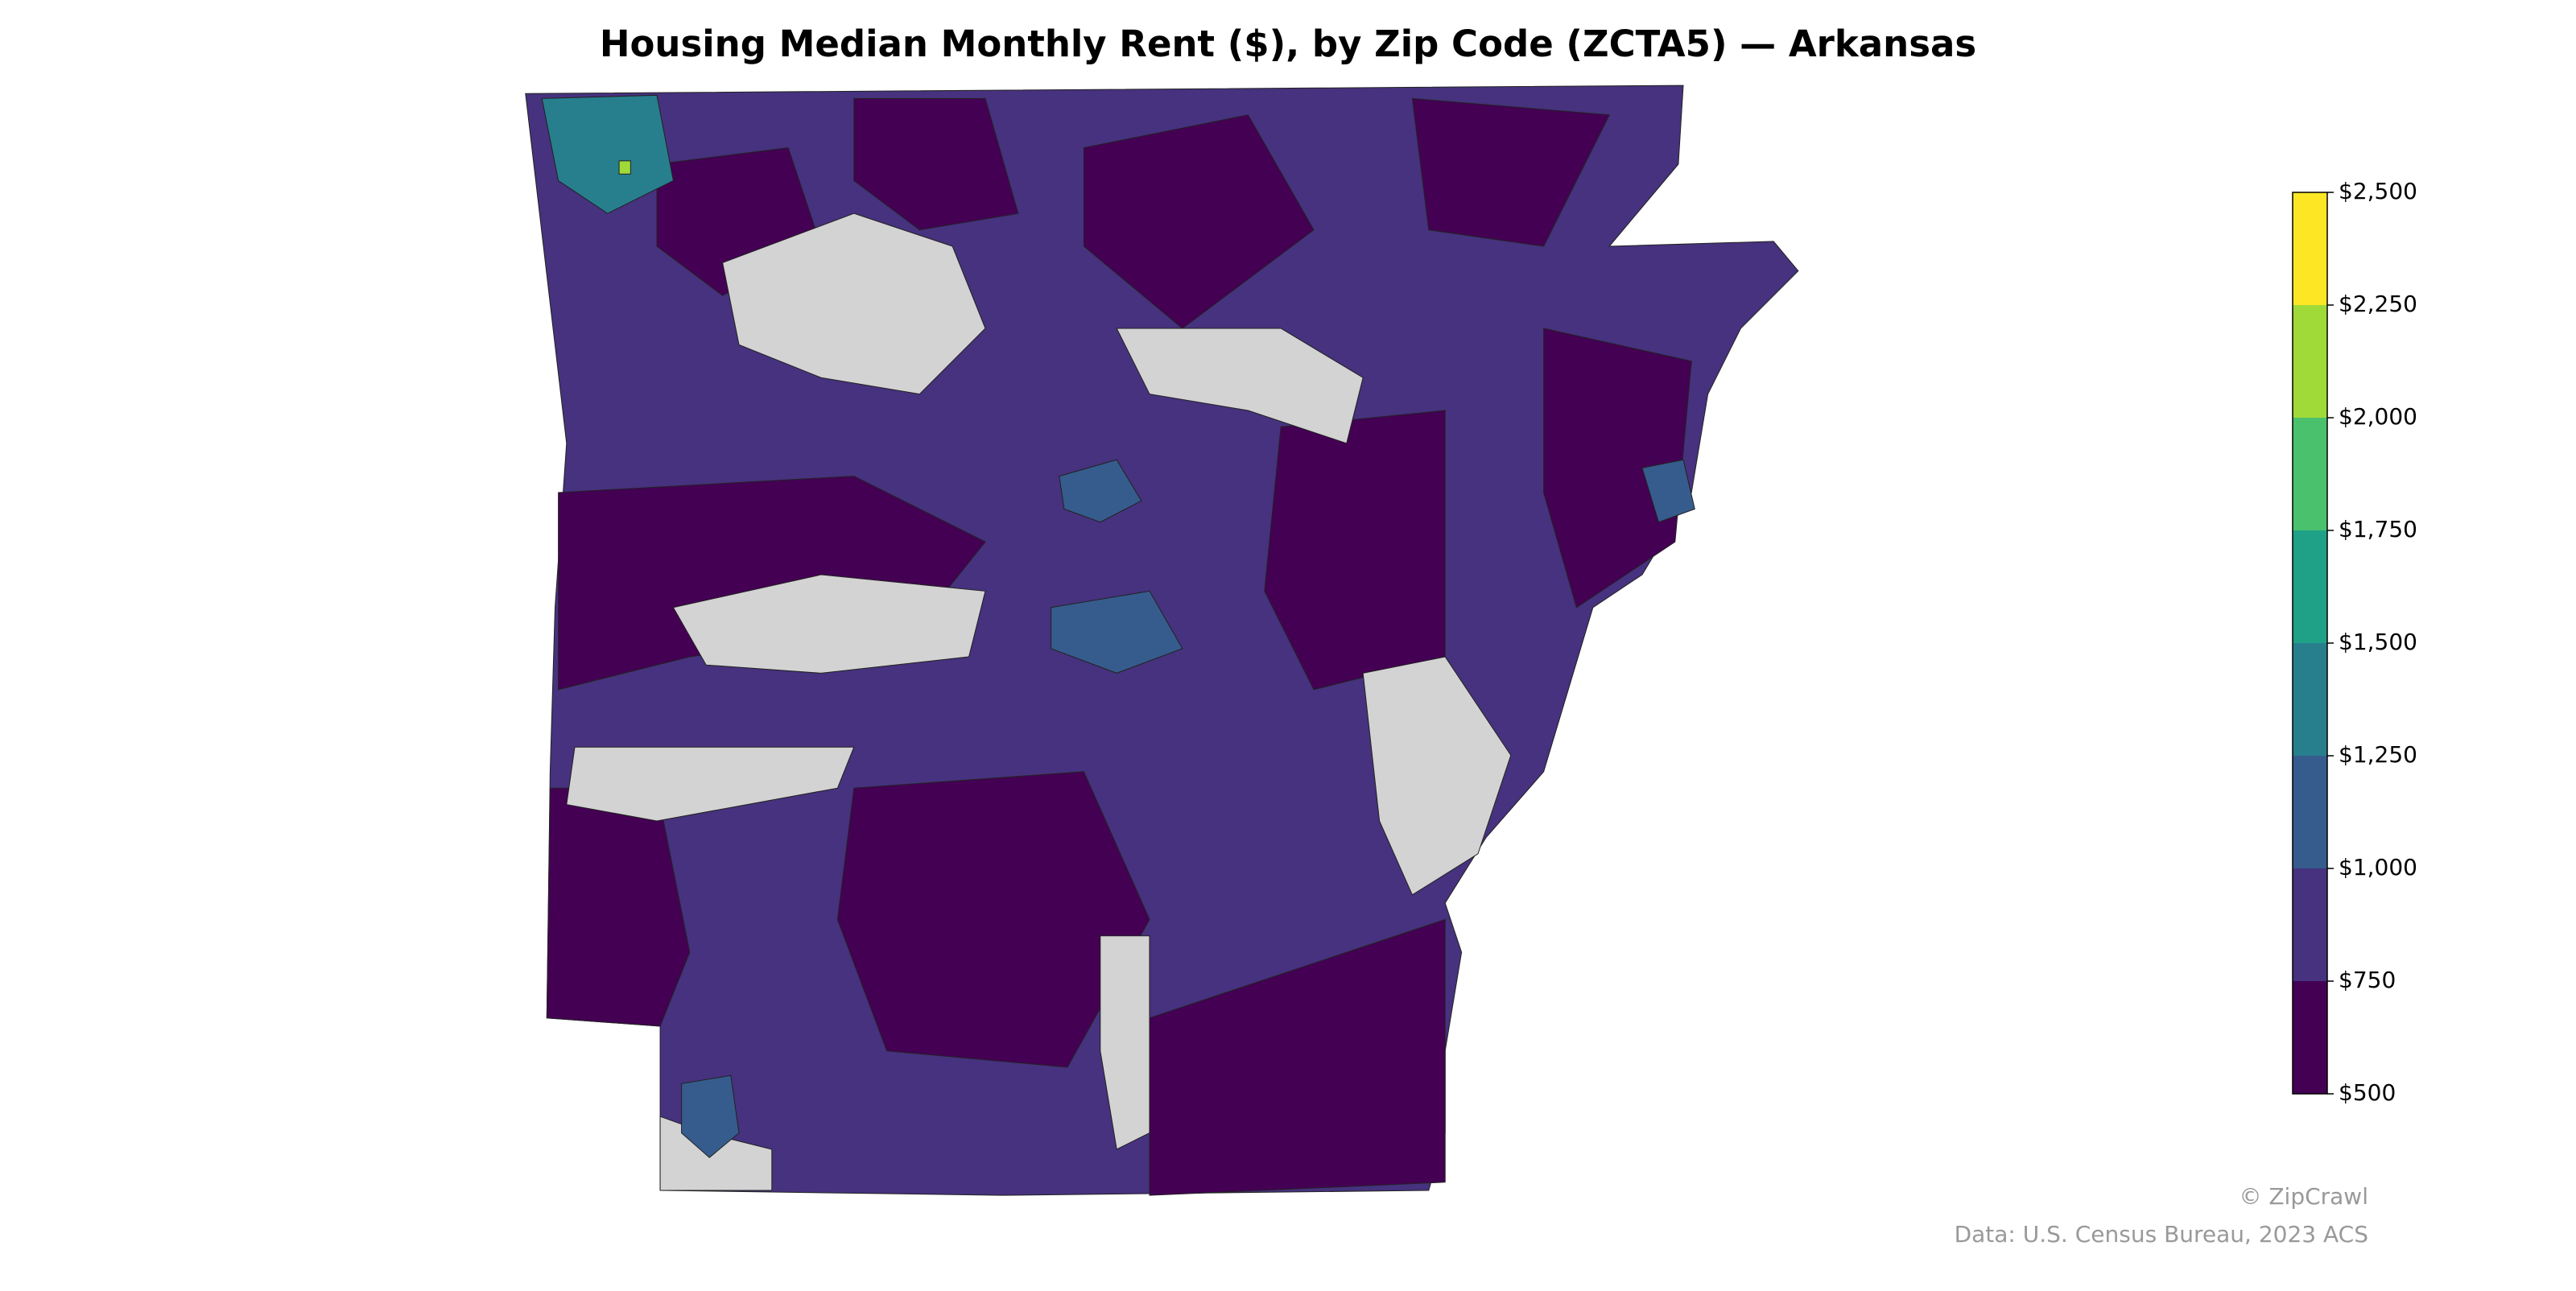  Describe the element at coordinates (2367, 1092) in the screenshot. I see `colorbar-tick-label: $500` at that location.